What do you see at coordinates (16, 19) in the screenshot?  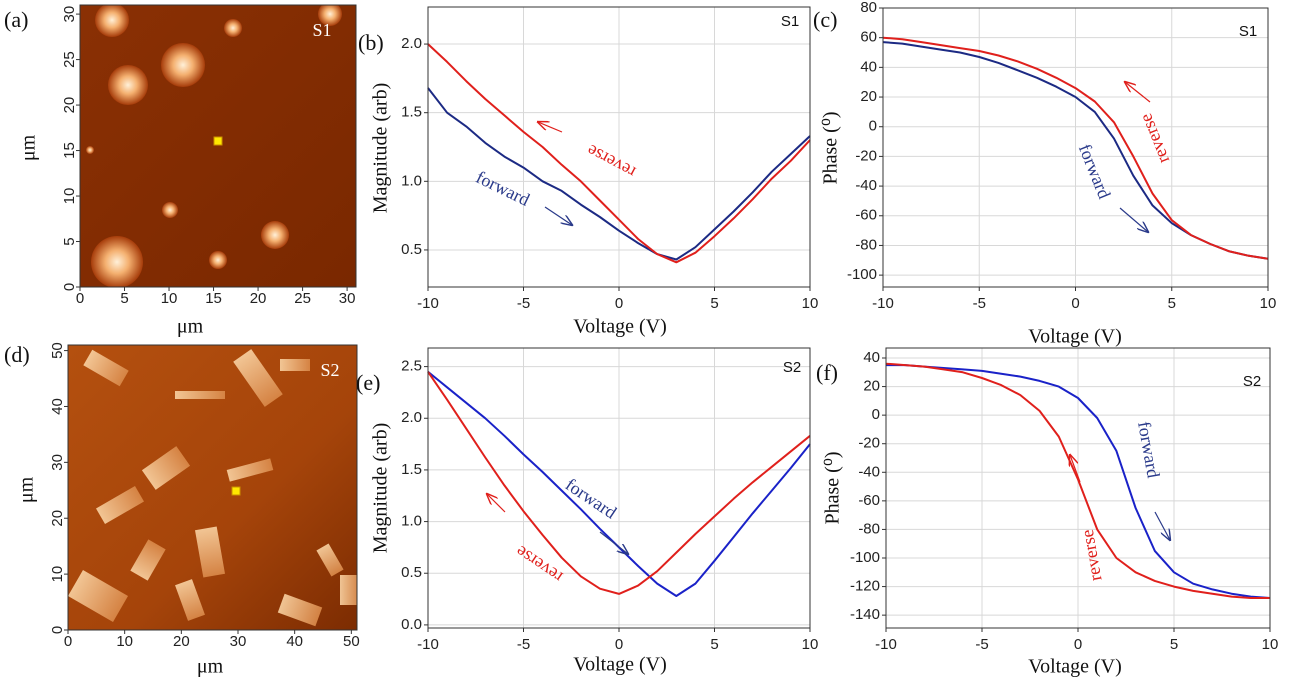 I see `panel-label: (a)` at bounding box center [16, 19].